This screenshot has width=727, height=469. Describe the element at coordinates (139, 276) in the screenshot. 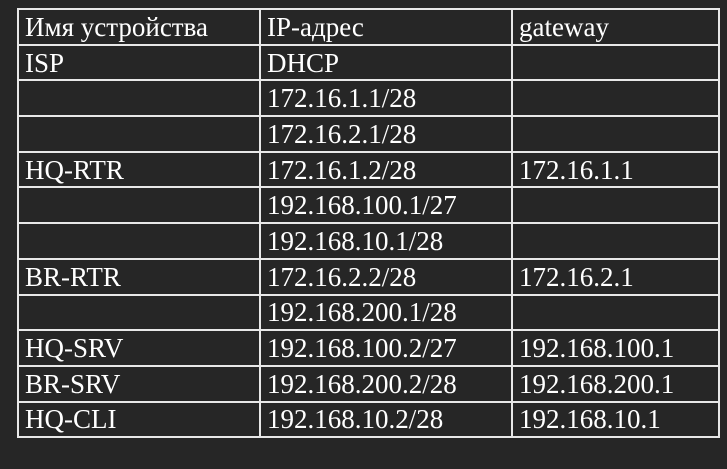

I see `cell-device-name: BR-RTR` at that location.